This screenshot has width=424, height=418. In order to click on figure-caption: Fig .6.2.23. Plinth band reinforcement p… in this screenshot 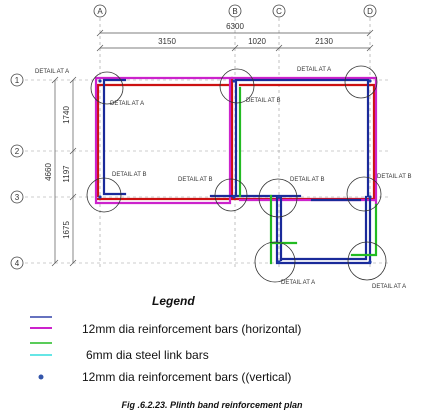, I will do `click(212, 405)`.